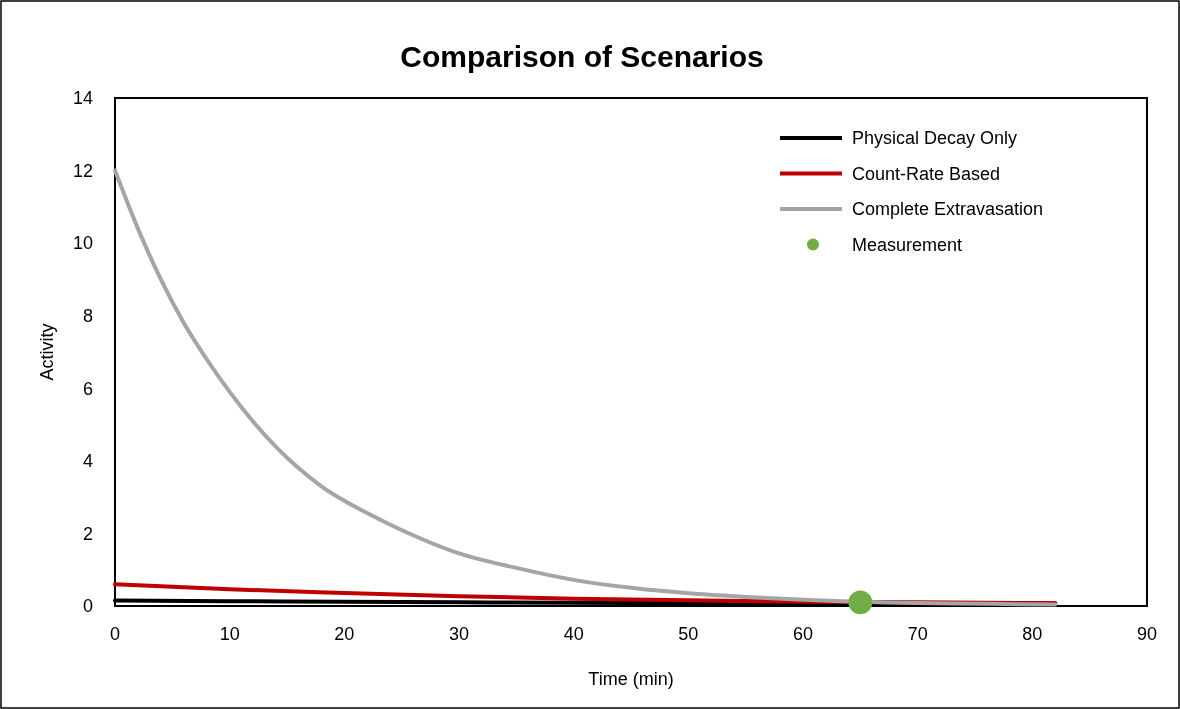  Describe the element at coordinates (82, 98) in the screenshot. I see `y-tick-label: 14` at that location.